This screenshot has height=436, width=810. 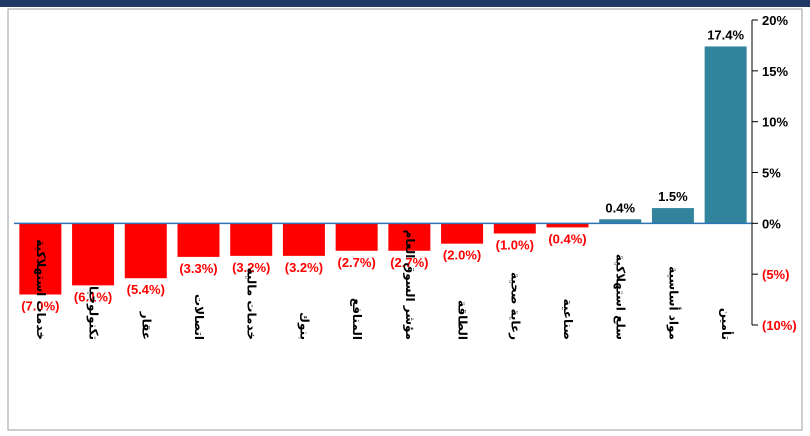 What do you see at coordinates (673, 196) in the screenshot?
I see `data-label-13: 1.5%` at bounding box center [673, 196].